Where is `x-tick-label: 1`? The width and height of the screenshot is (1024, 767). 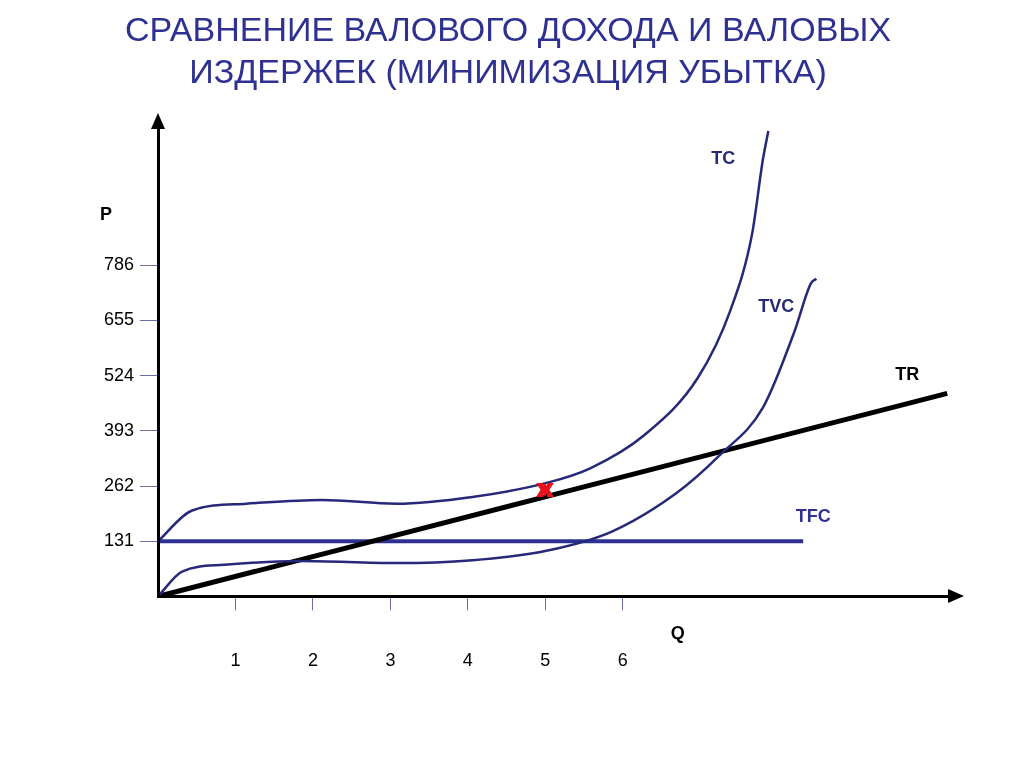
x-tick-label: 1 is located at coordinates (235, 660).